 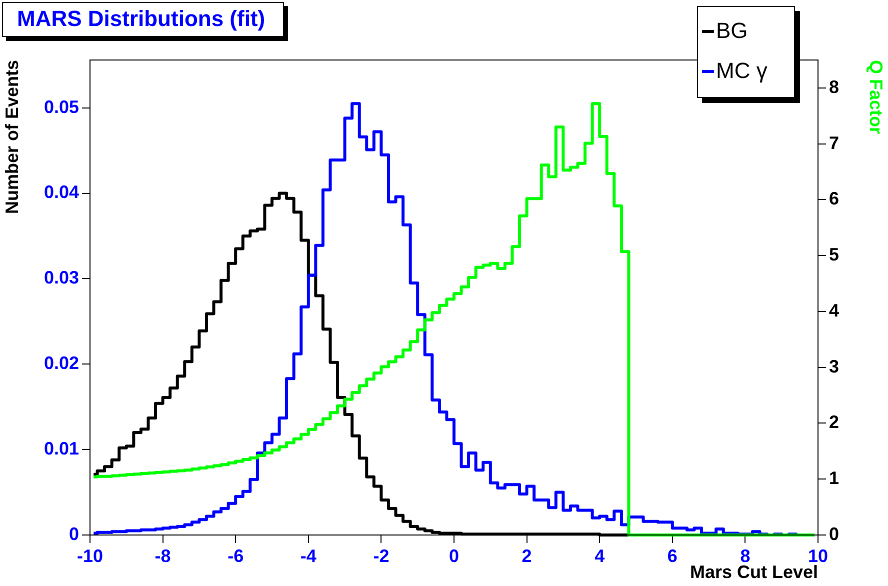 What do you see at coordinates (143, 19) in the screenshot?
I see `chart-title: MARS Distributions (fit)` at bounding box center [143, 19].